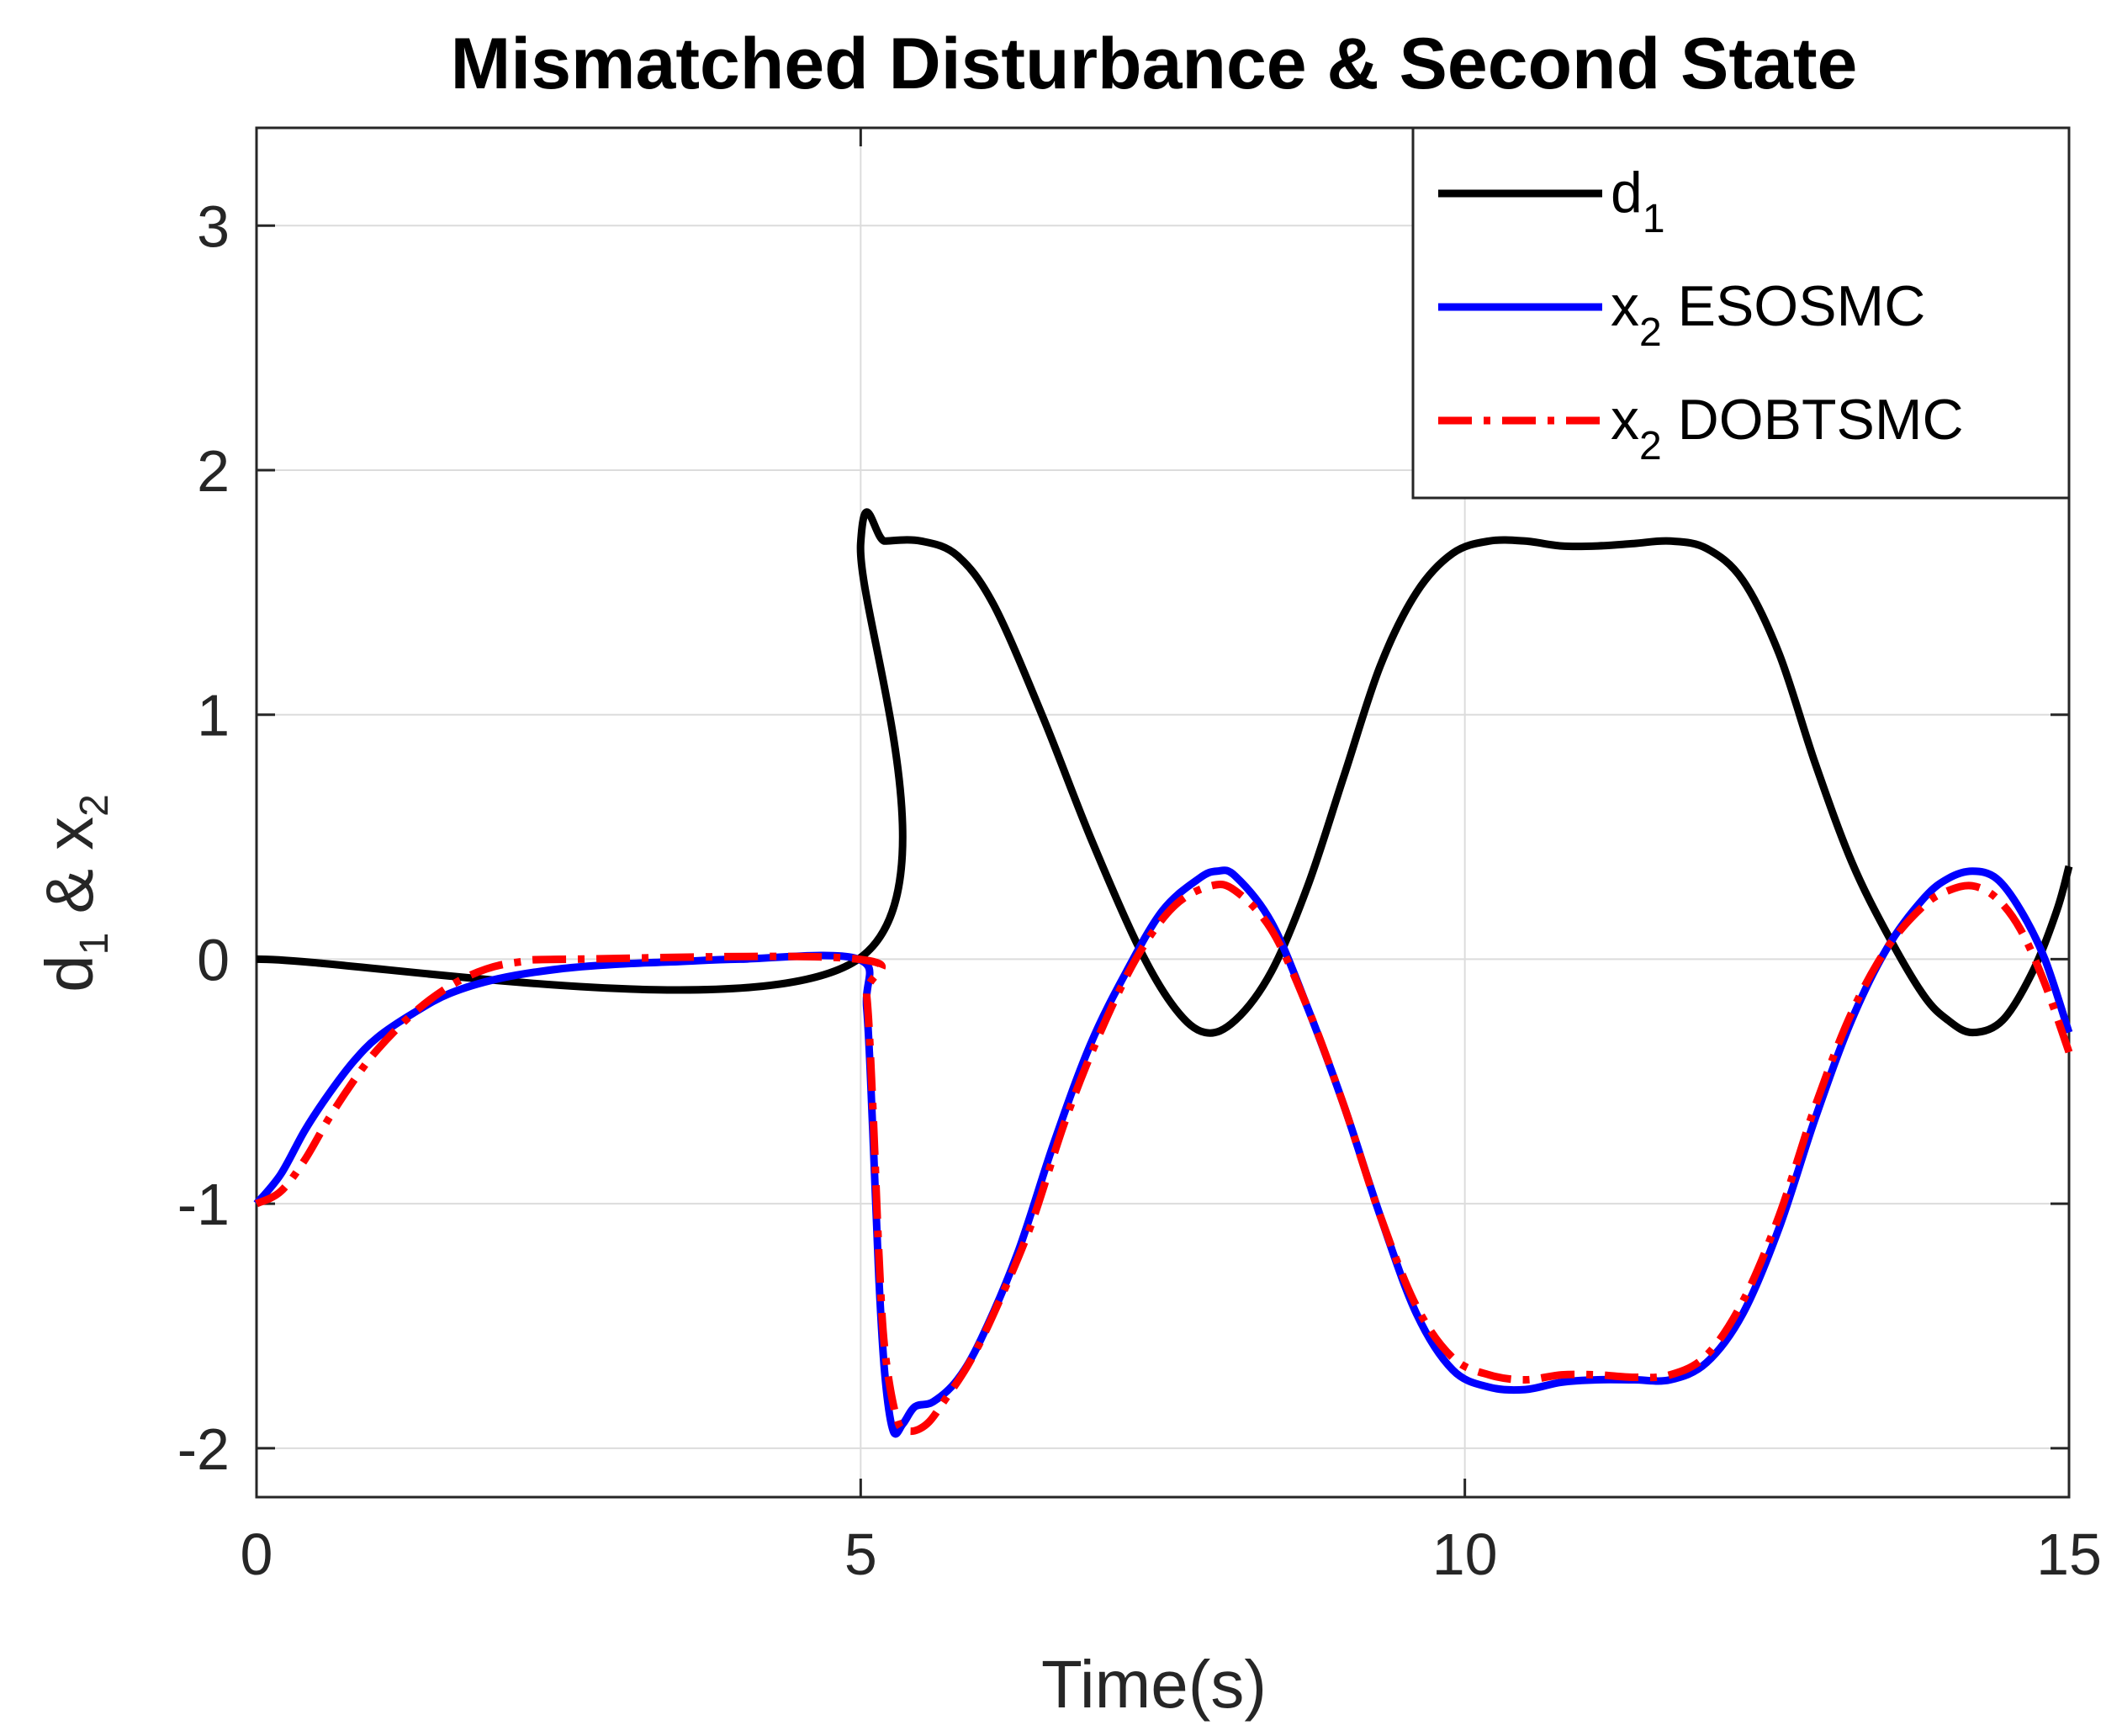  I want to click on x-tick-label: 15, so click(2069, 1554).